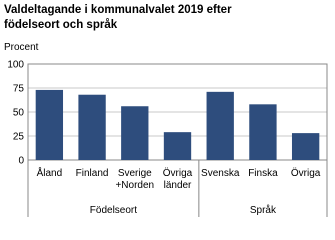 The image size is (335, 240). What do you see at coordinates (19, 89) in the screenshot?
I see `y-tick-label: 75` at bounding box center [19, 89].